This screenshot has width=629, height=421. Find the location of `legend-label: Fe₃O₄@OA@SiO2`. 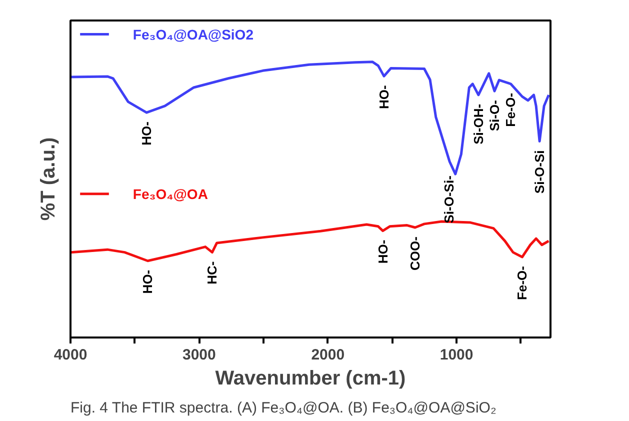

legend-label: Fe₃O₄@OA@SiO2 is located at coordinates (193, 34).